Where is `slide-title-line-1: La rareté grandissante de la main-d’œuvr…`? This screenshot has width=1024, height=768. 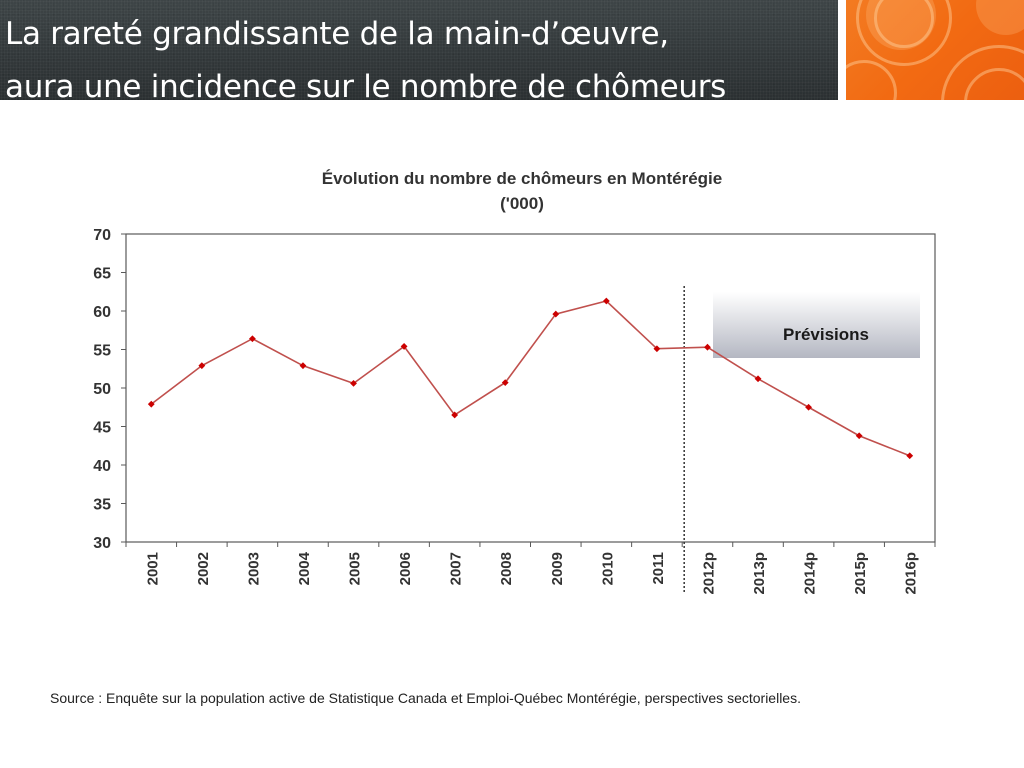
slide-title-line-1: La rareté grandissante de la main-d’œuvr… is located at coordinates (337, 34).